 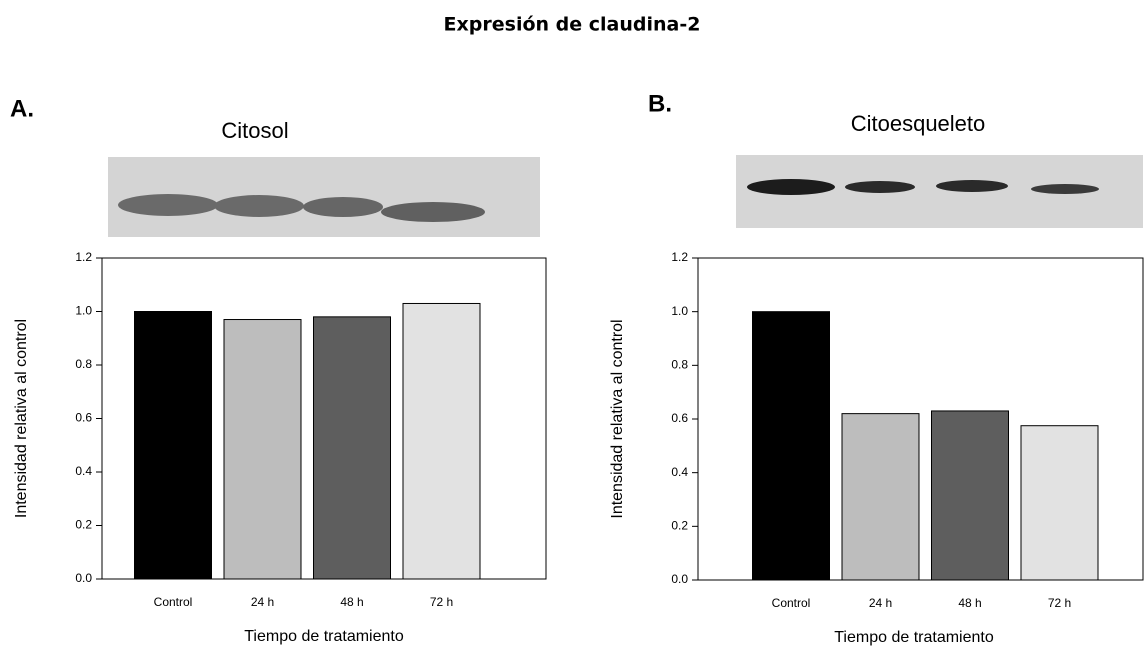 I want to click on panel-title: Citosol, so click(x=254, y=130).